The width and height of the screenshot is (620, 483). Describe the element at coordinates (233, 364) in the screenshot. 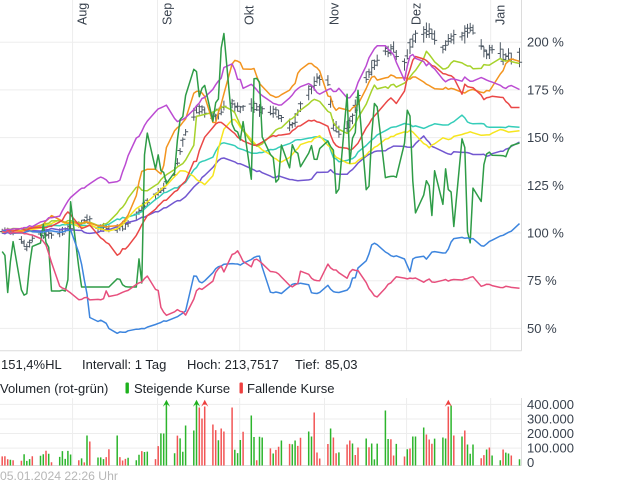

I see `svg-text: Hoch: 213,7517` at that location.